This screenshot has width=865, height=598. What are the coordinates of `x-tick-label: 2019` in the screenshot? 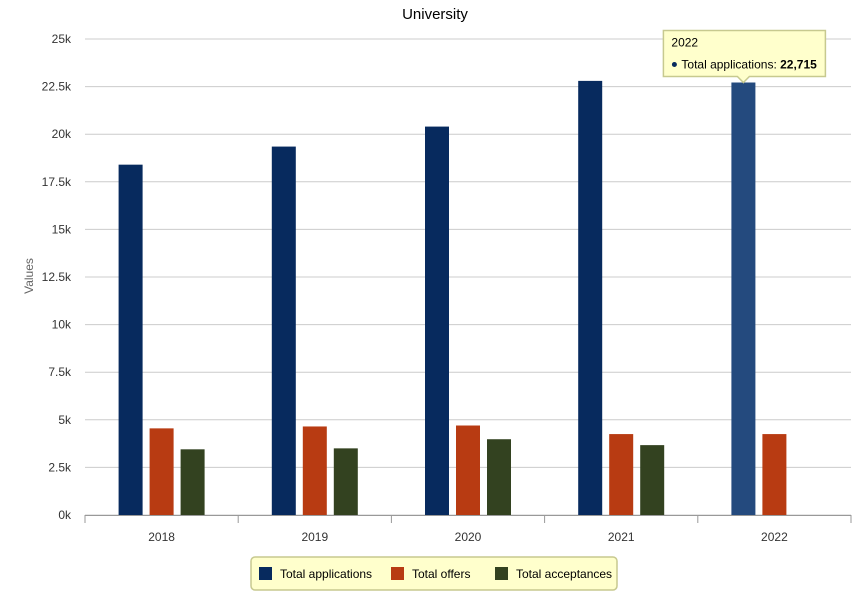 It's located at (314, 537).